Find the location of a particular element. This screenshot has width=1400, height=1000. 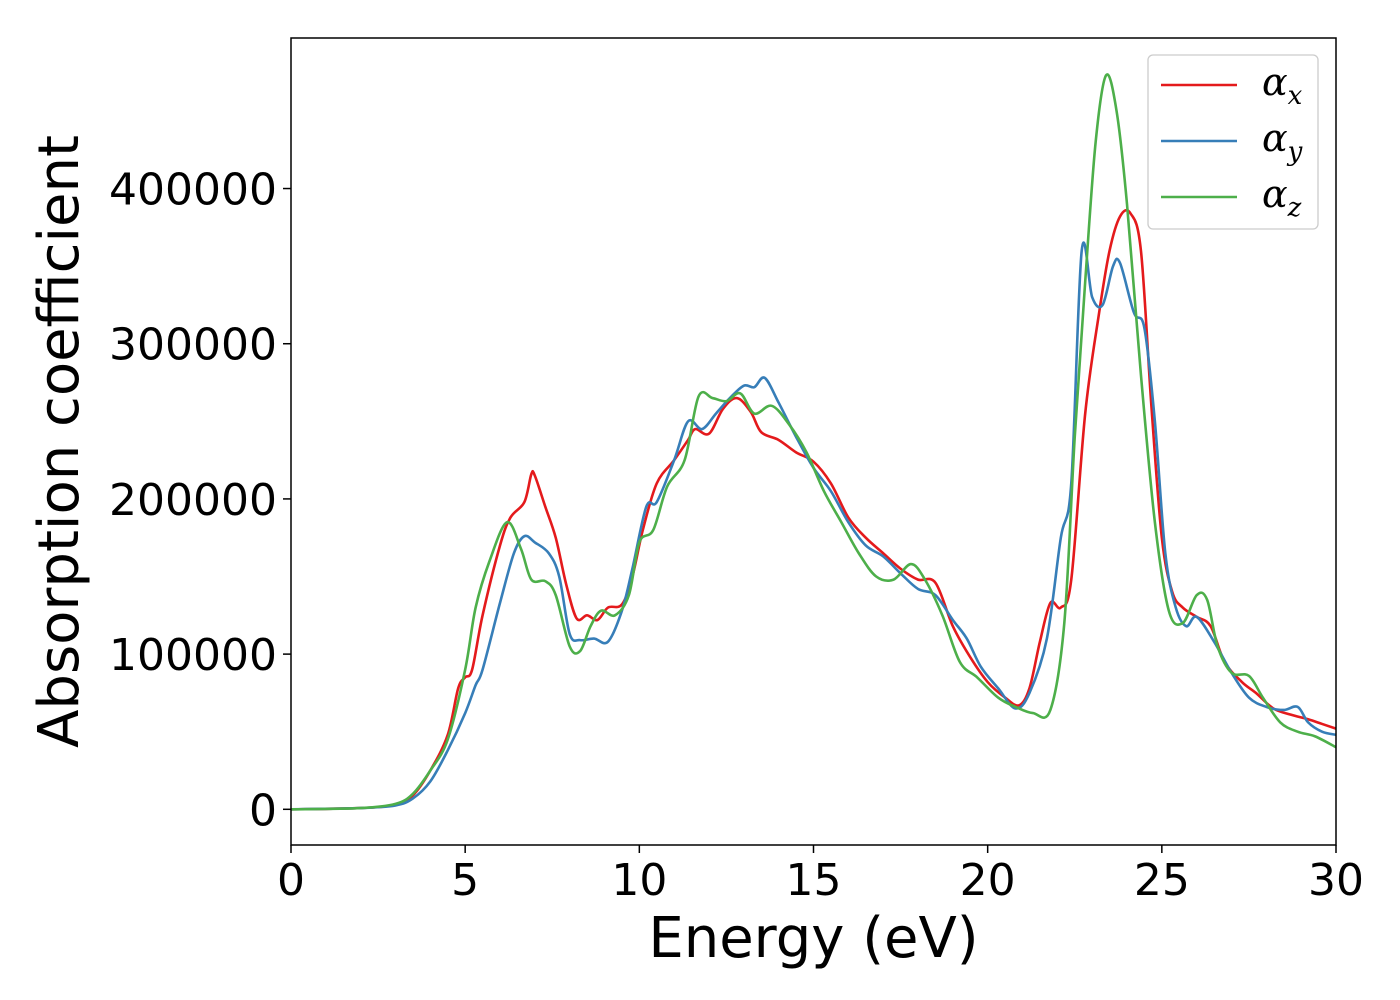

x-tick-label: 30 is located at coordinates (1336, 880).